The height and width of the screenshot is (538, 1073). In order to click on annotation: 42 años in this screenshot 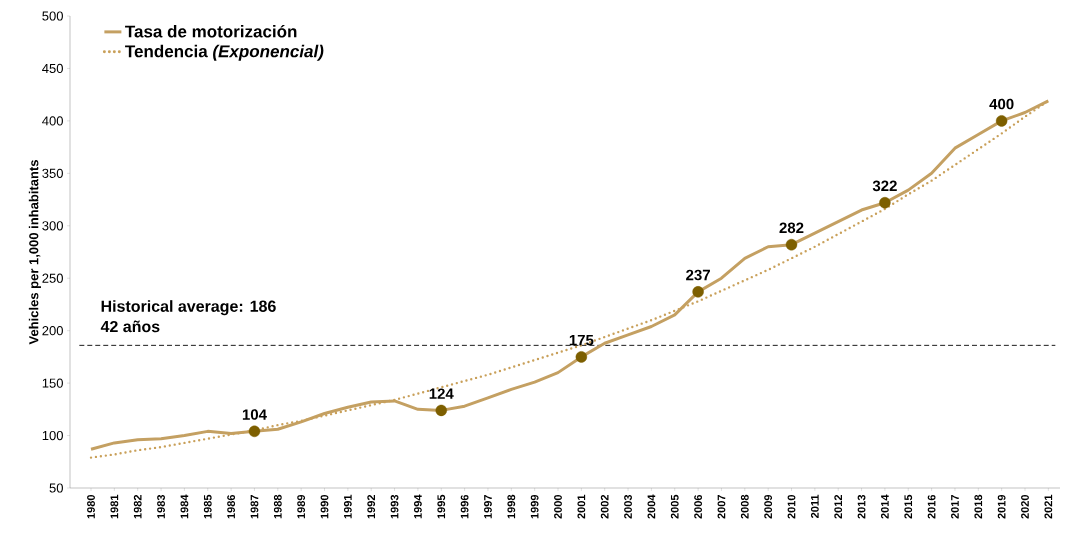, I will do `click(130, 326)`.